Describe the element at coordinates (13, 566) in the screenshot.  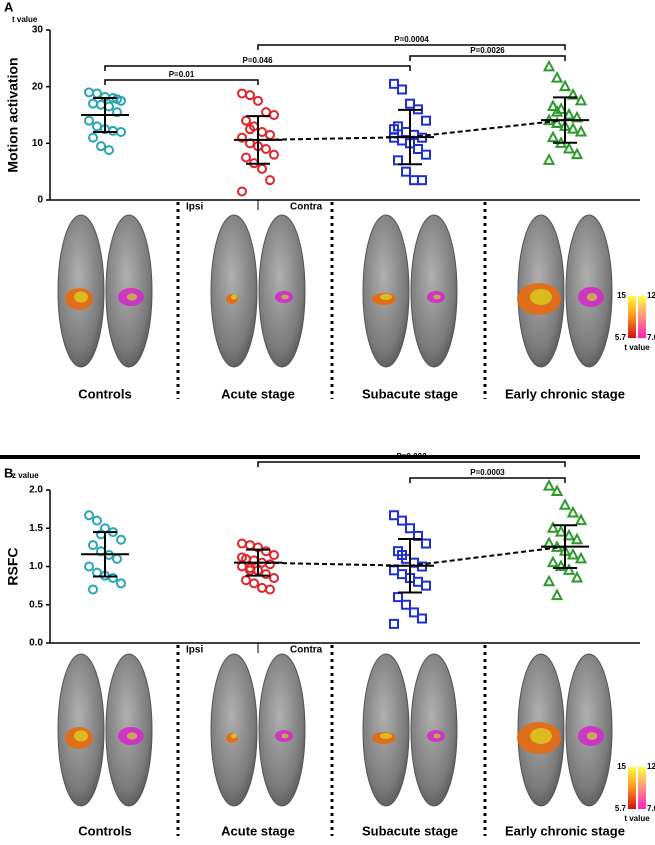
I see `y-axis-label: RSFC` at that location.